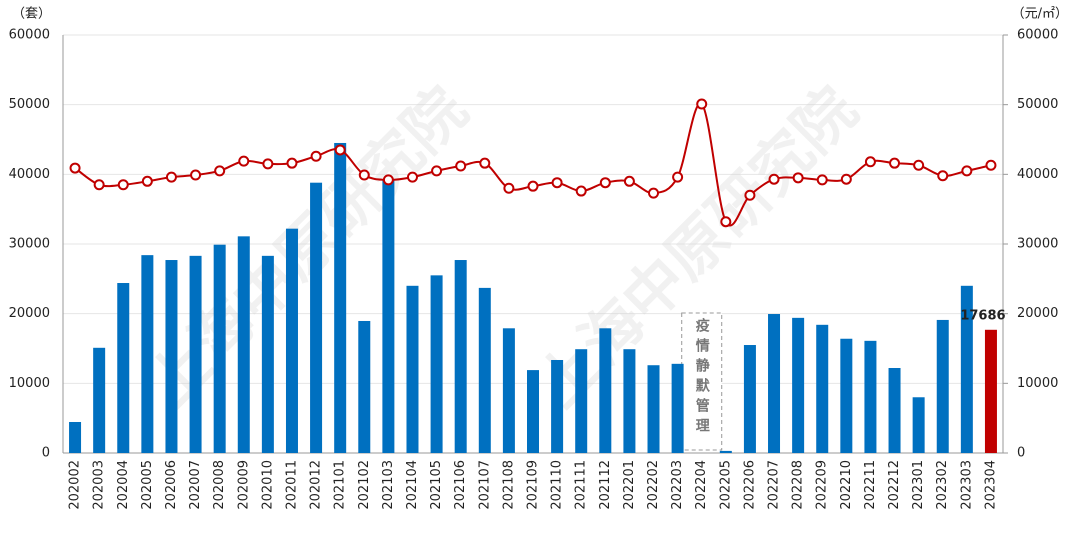 The height and width of the screenshot is (543, 1080). What do you see at coordinates (1037, 244) in the screenshot?
I see `y2-tick-label: 30000` at bounding box center [1037, 244].